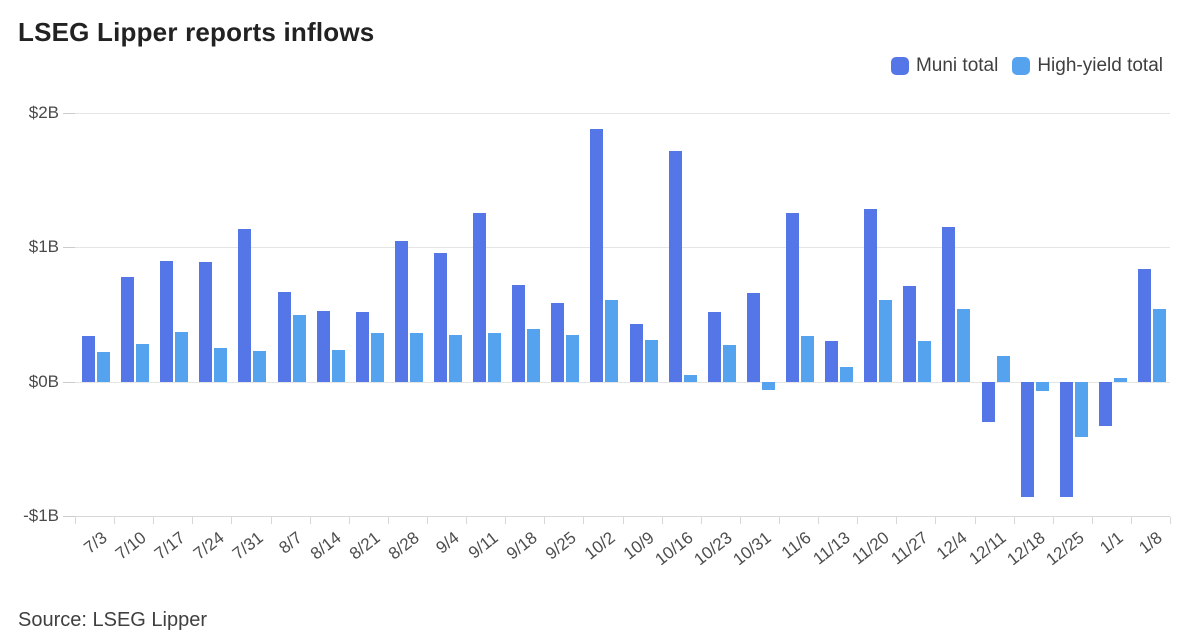  Describe the element at coordinates (284, 336) in the screenshot. I see `bar-muni-8/7` at that location.